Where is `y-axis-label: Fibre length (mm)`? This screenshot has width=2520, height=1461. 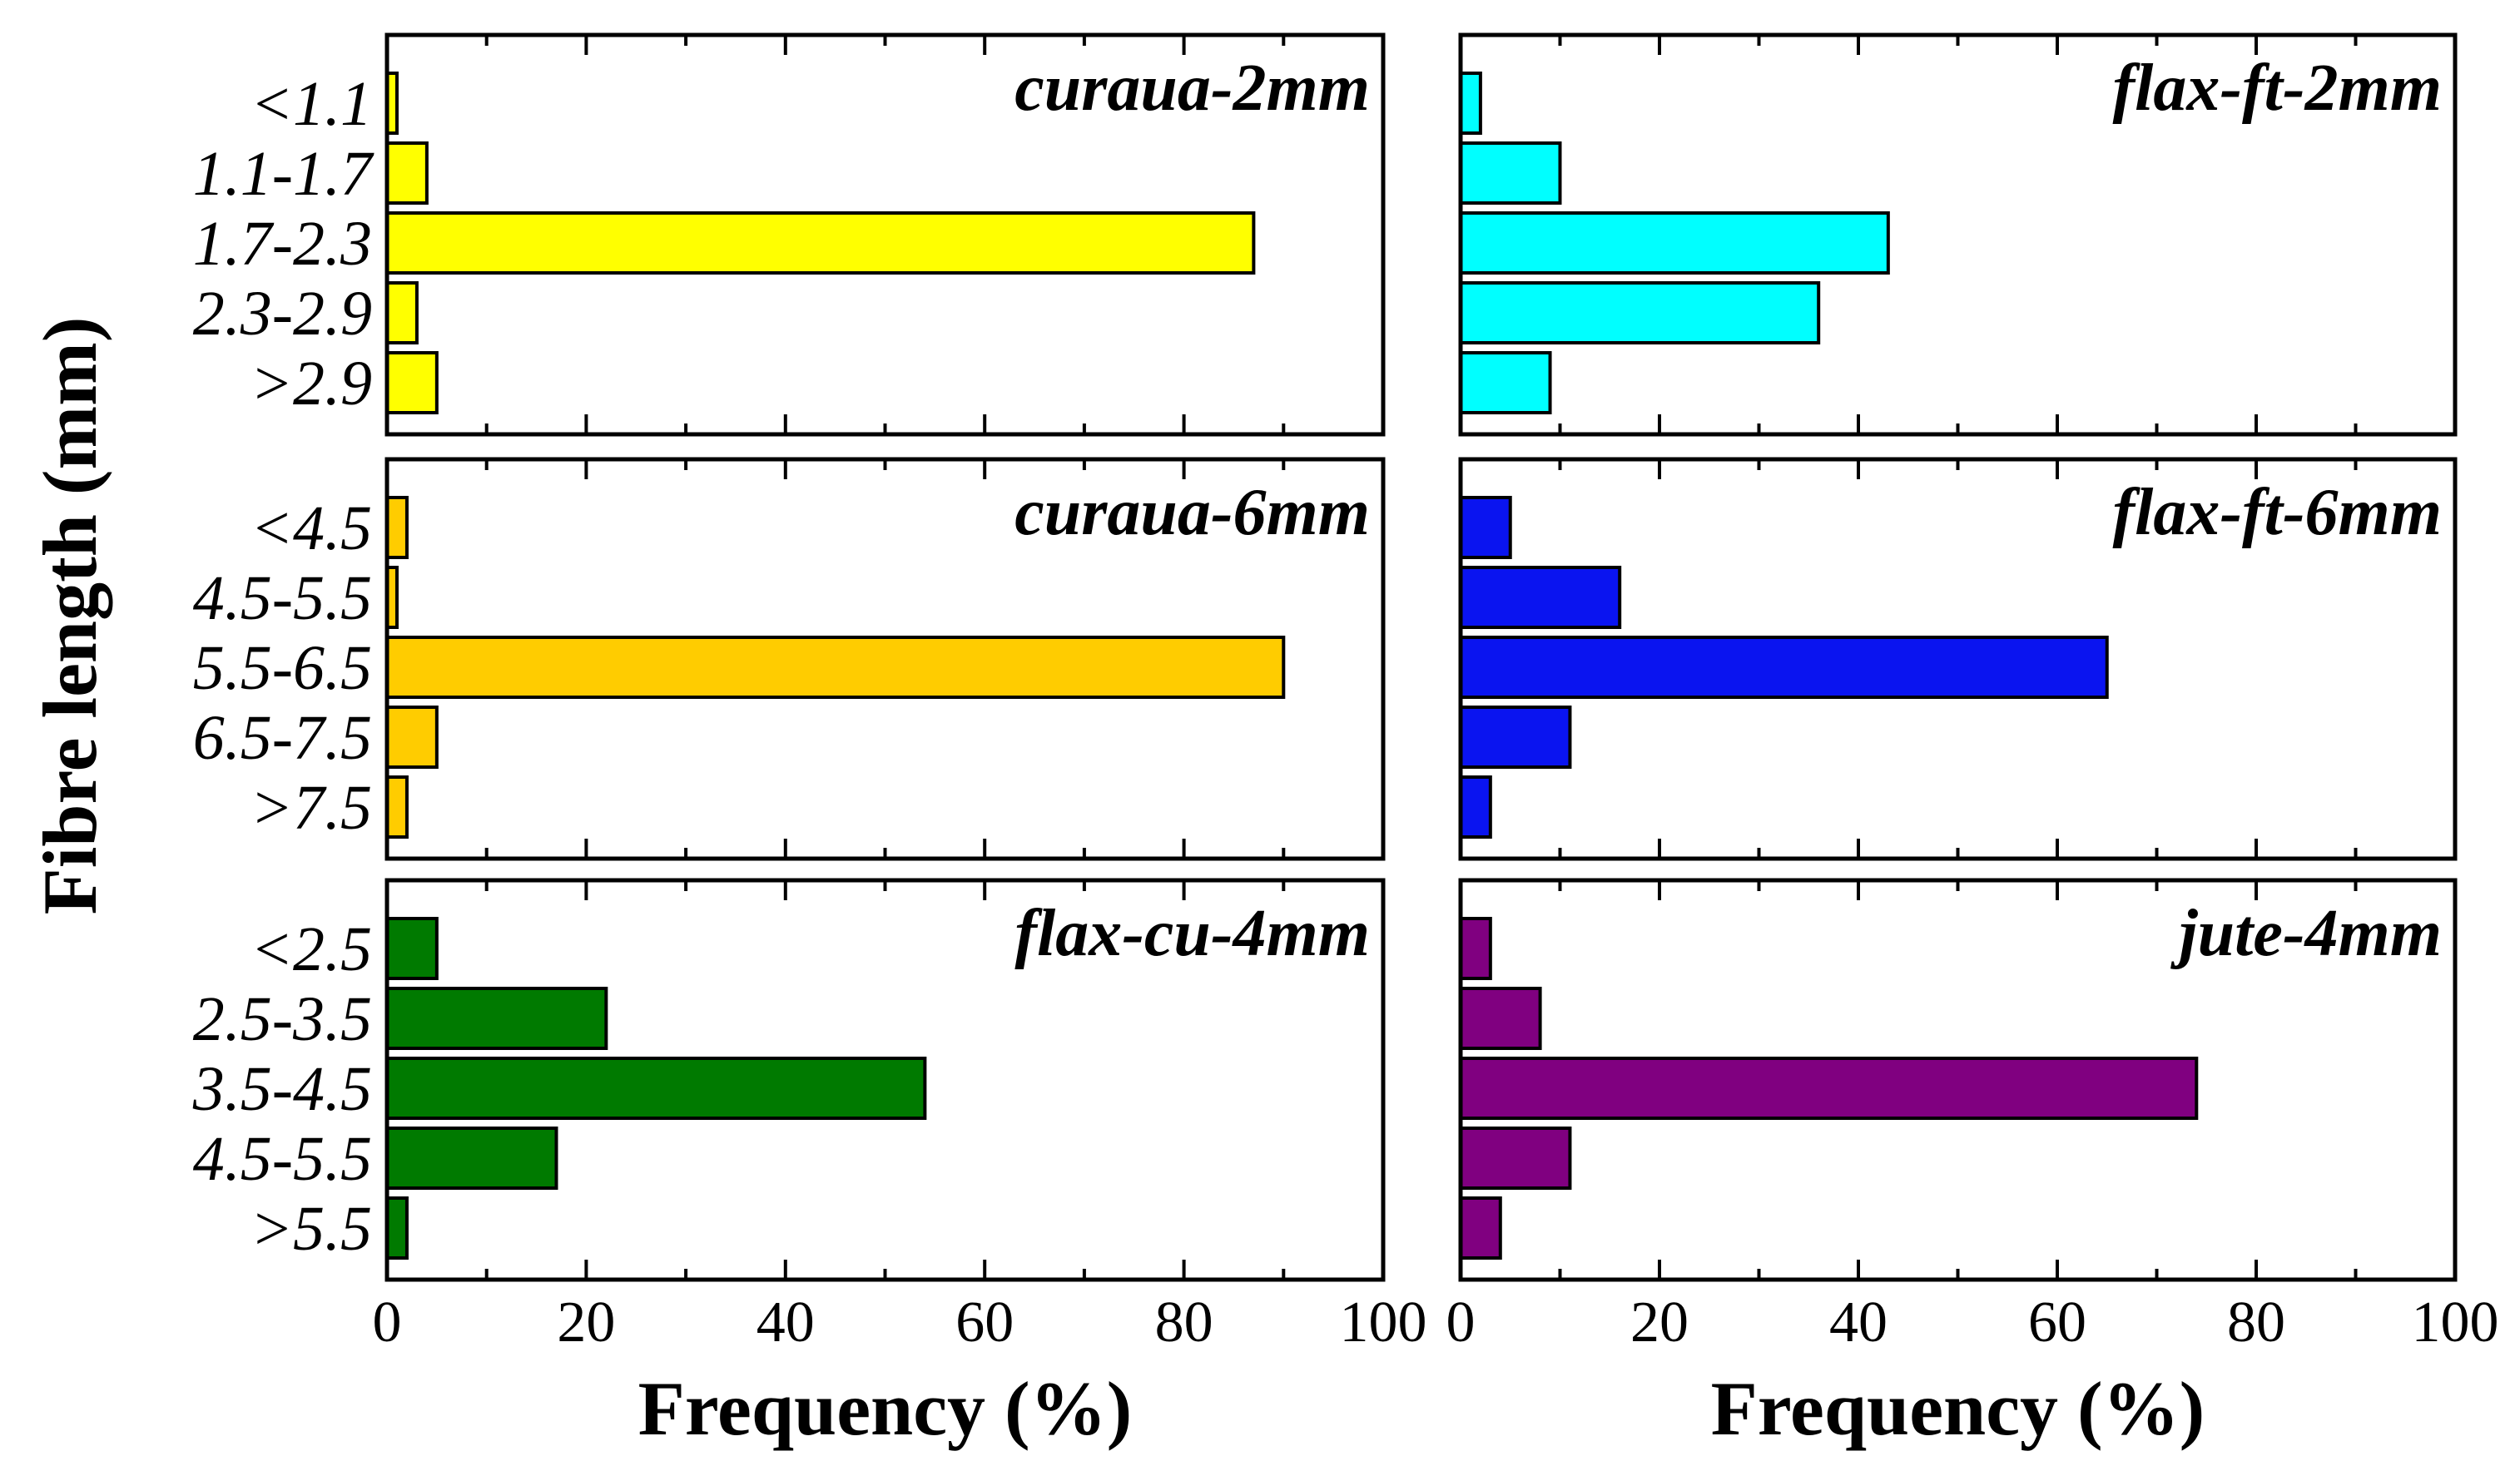
y-axis-label: Fibre length (mm) is located at coordinates (69, 616).